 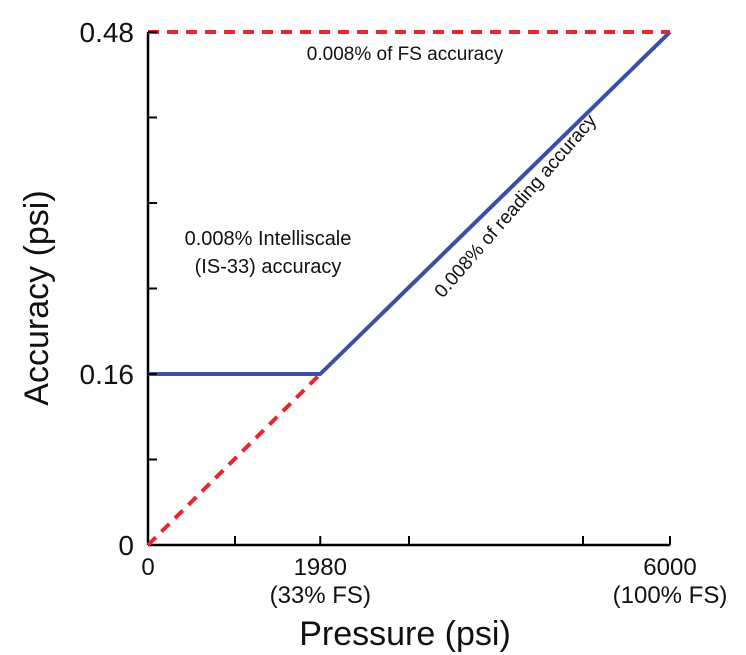 I want to click on annotation-fs-accuracy: 0.008% of FS accuracy, so click(x=405, y=54).